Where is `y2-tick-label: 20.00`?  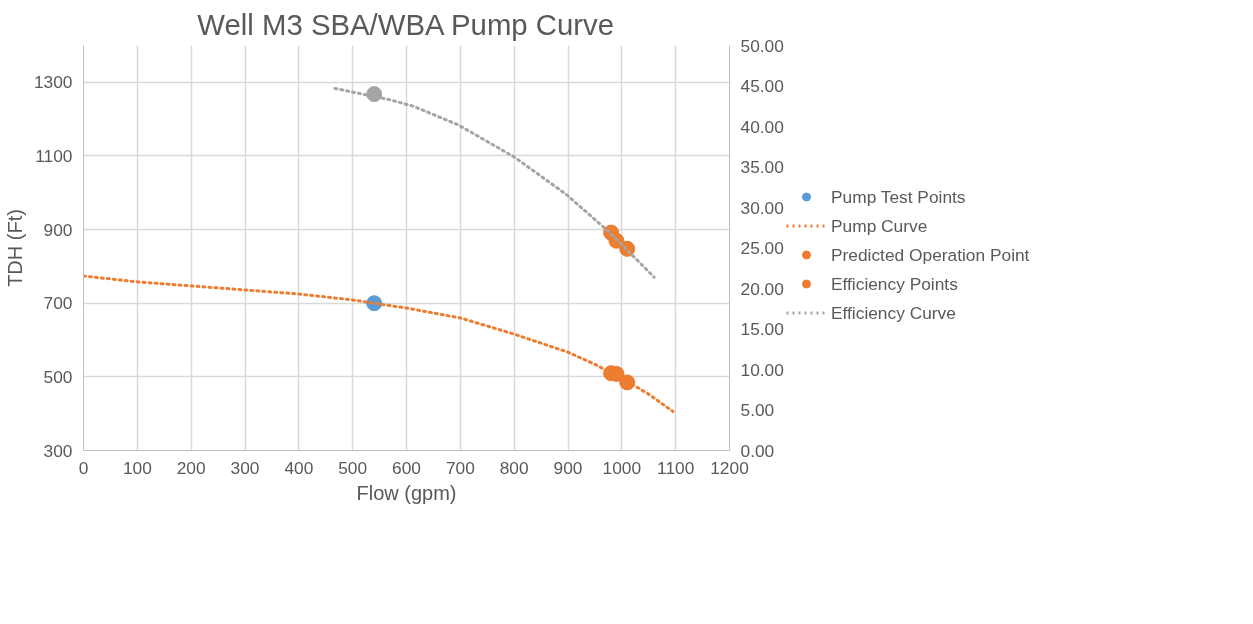
y2-tick-label: 20.00 is located at coordinates (762, 288).